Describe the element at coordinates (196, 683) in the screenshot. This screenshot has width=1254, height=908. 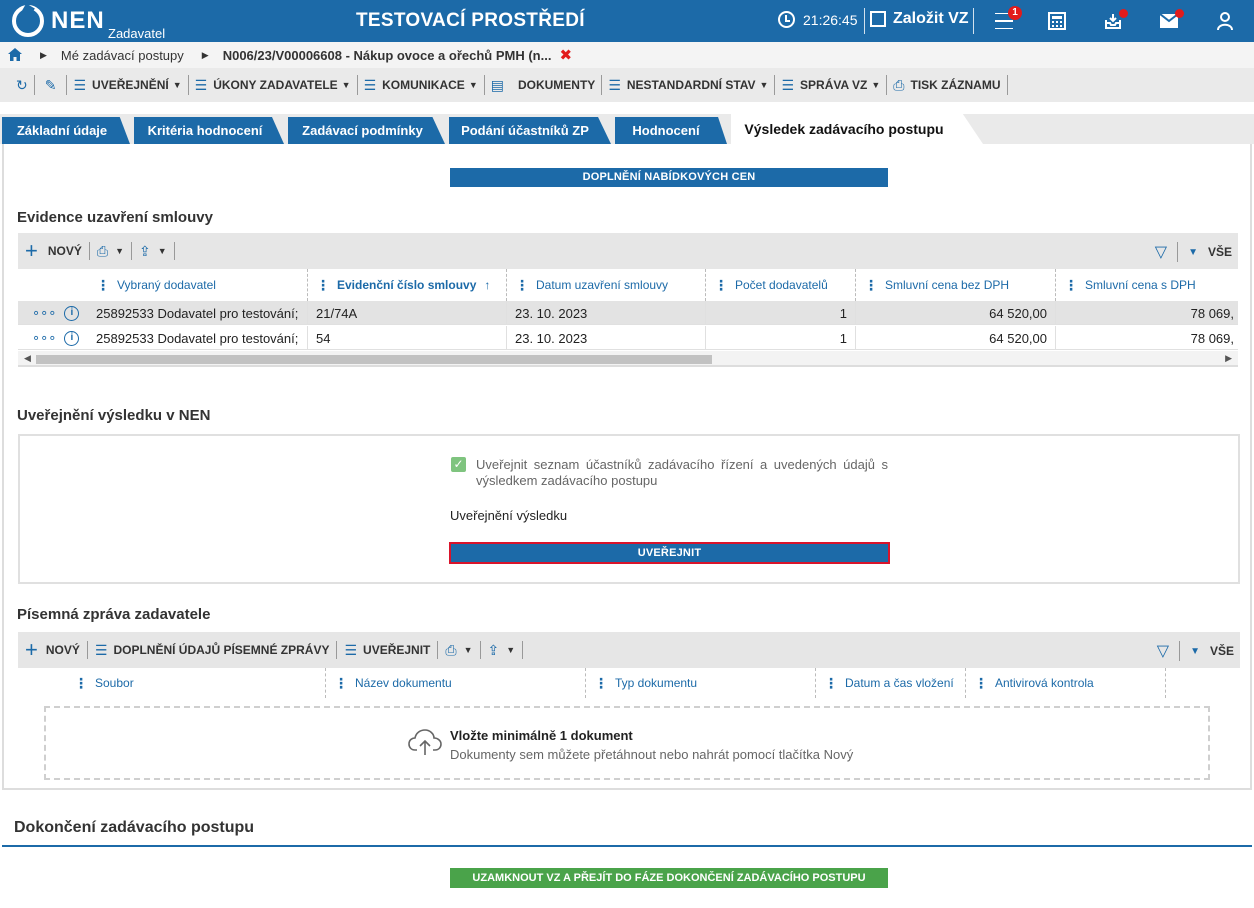
I see `col-file: ⋮ Soubor` at that location.